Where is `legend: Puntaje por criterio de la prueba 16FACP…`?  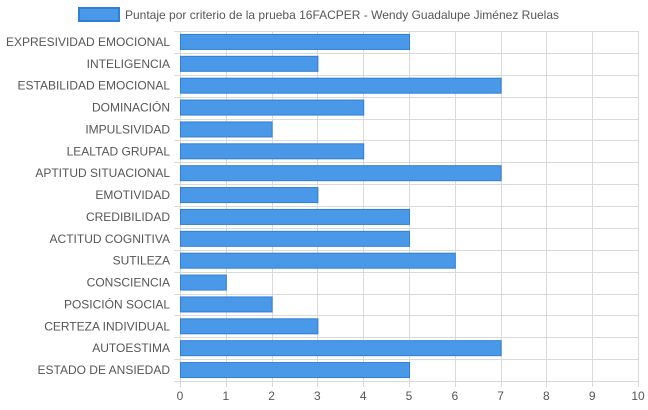
legend: Puntaje por criterio de la prueba 16FACP… is located at coordinates (318, 14).